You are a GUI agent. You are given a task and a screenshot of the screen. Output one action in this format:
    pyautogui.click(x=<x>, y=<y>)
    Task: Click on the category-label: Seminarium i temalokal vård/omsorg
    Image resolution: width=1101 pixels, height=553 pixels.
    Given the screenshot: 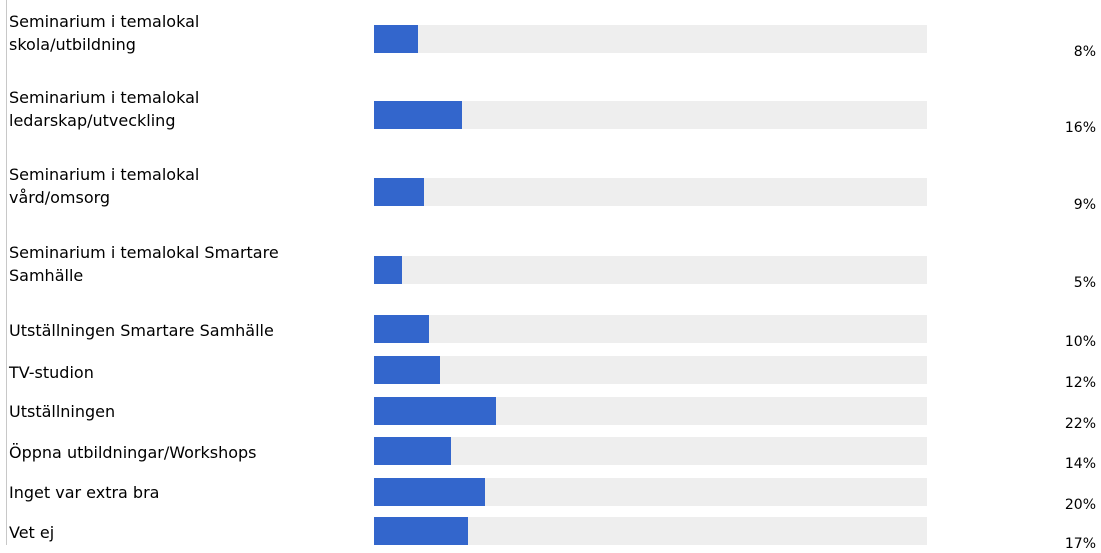 What is the action you would take?
    pyautogui.click(x=104, y=186)
    